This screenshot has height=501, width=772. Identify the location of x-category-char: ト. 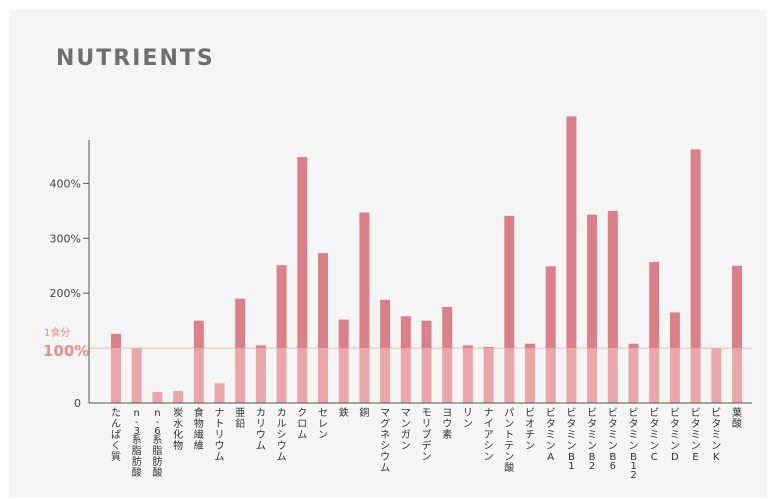
(220, 424).